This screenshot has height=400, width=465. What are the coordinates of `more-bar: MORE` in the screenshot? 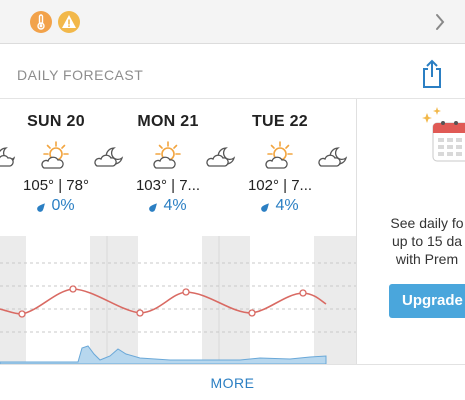 It's located at (232, 382).